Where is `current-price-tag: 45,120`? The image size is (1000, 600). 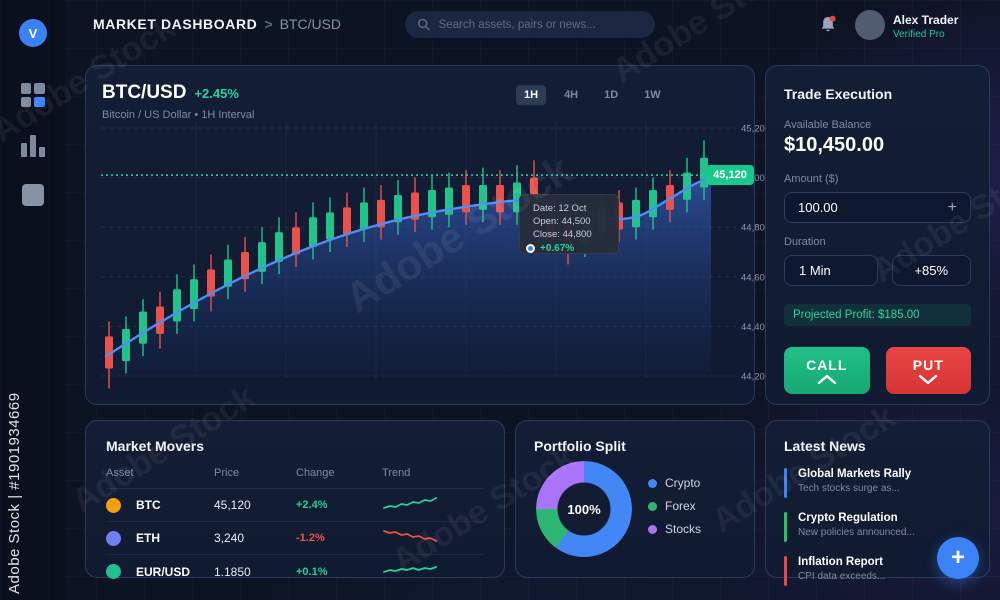 current-price-tag: 45,120 is located at coordinates (730, 175).